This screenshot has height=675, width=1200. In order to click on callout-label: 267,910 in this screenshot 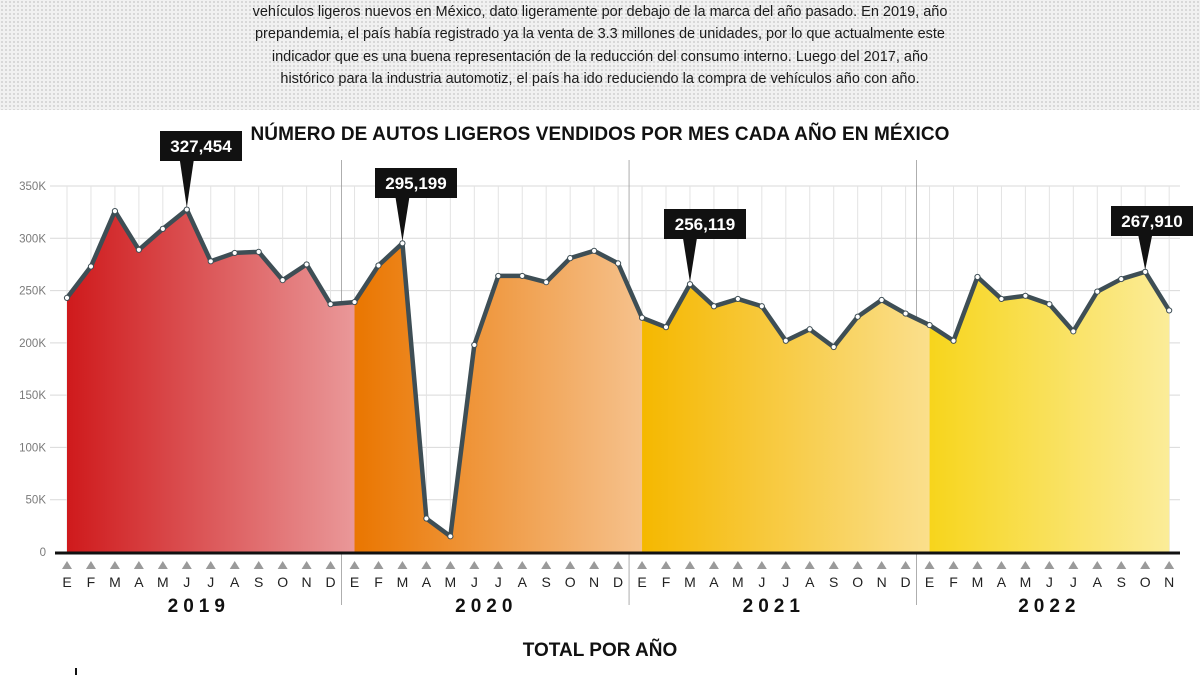, I will do `click(1151, 221)`.